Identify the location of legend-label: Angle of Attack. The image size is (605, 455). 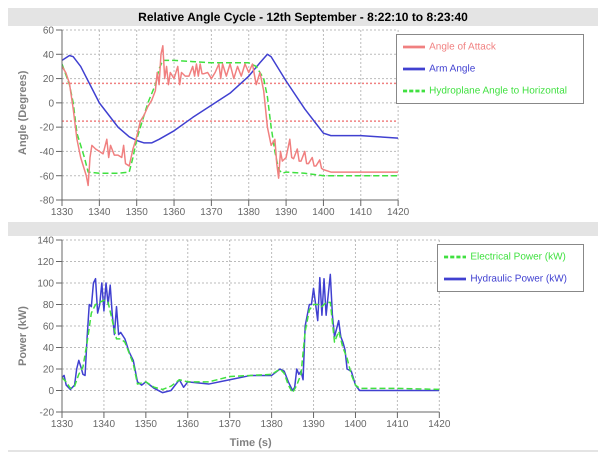
(462, 47).